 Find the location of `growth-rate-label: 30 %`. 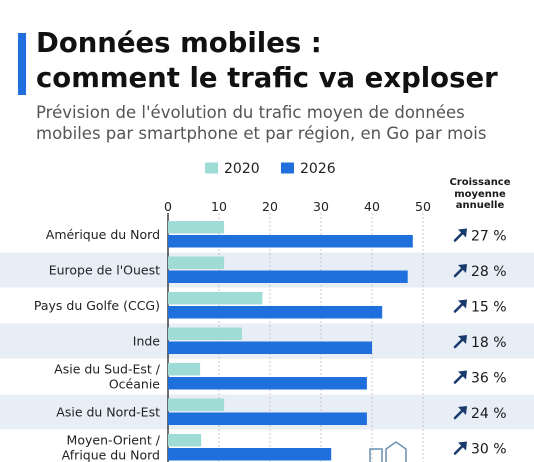

growth-rate-label: 30 % is located at coordinates (489, 450).